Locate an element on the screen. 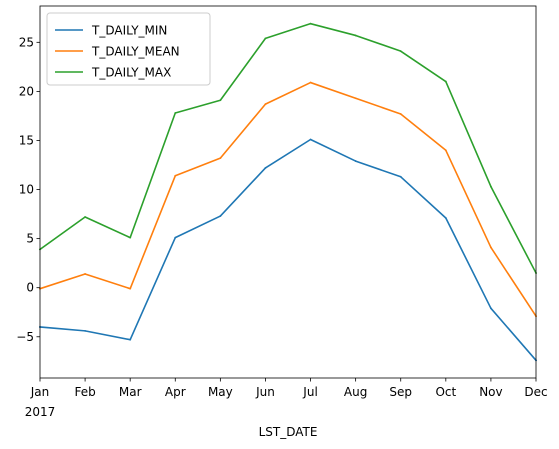 This screenshot has height=449, width=559. y-tick-label: 20 is located at coordinates (26, 91).